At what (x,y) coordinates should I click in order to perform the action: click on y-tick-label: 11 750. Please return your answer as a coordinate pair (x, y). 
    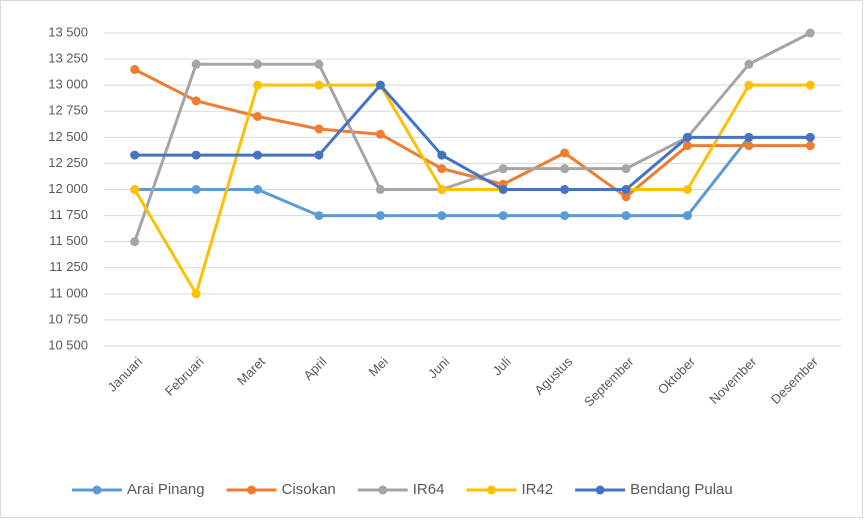
    Looking at the image, I should click on (68, 214).